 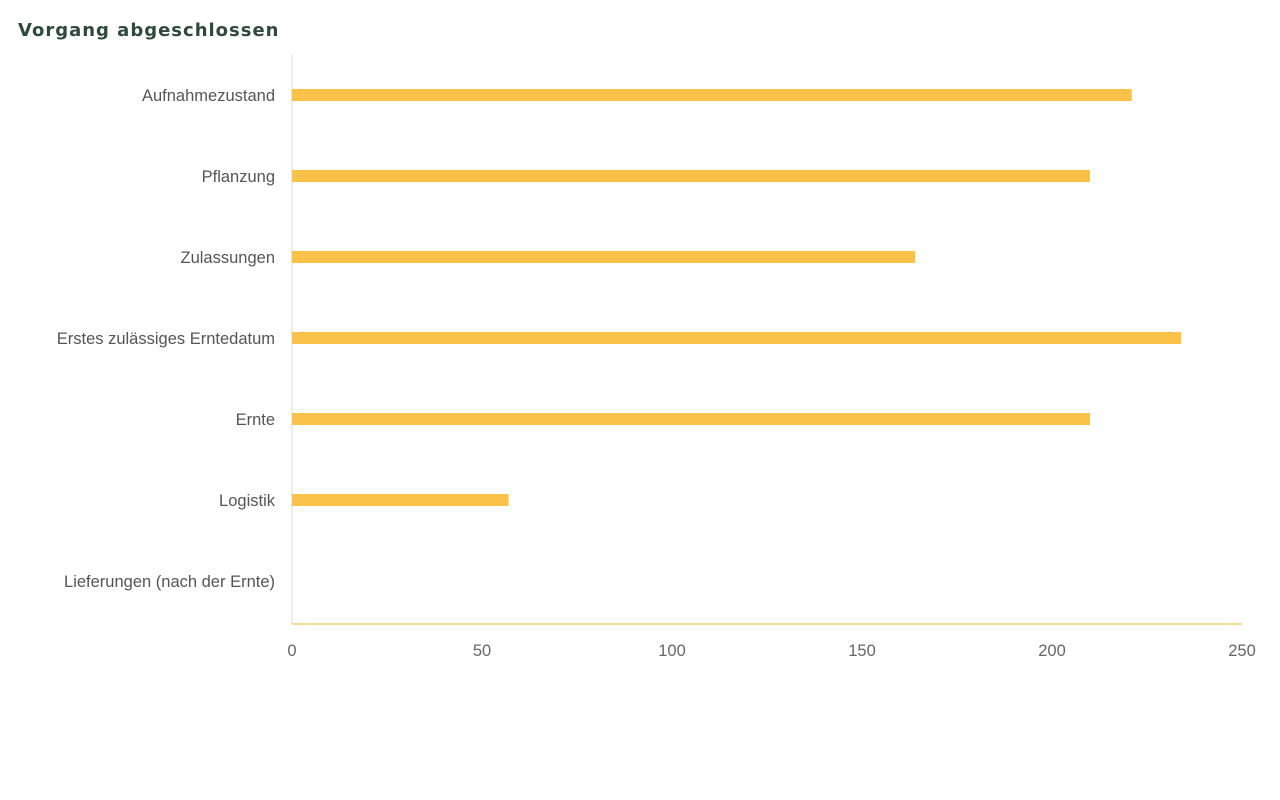 What do you see at coordinates (771, 651) in the screenshot?
I see `x-tick-labels: 0 50 100 150 200 250` at bounding box center [771, 651].